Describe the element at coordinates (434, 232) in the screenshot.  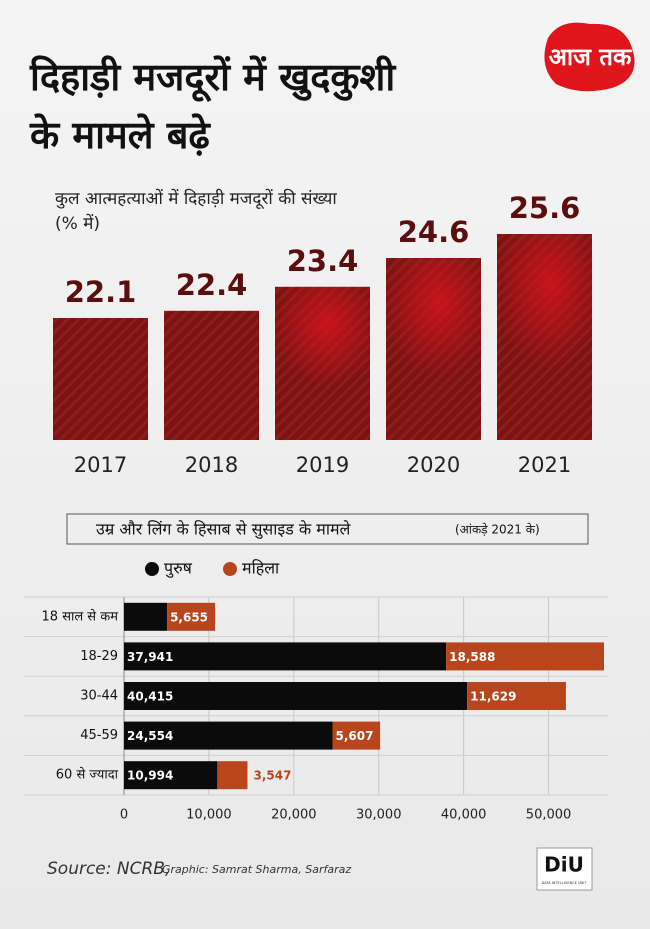
I see `value-label: 24.6` at that location.